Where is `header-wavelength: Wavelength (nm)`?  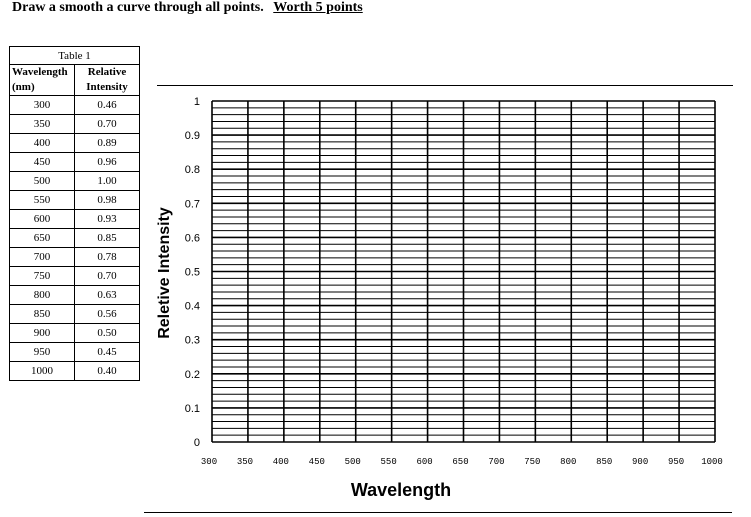 header-wavelength: Wavelength (nm) is located at coordinates (42, 80).